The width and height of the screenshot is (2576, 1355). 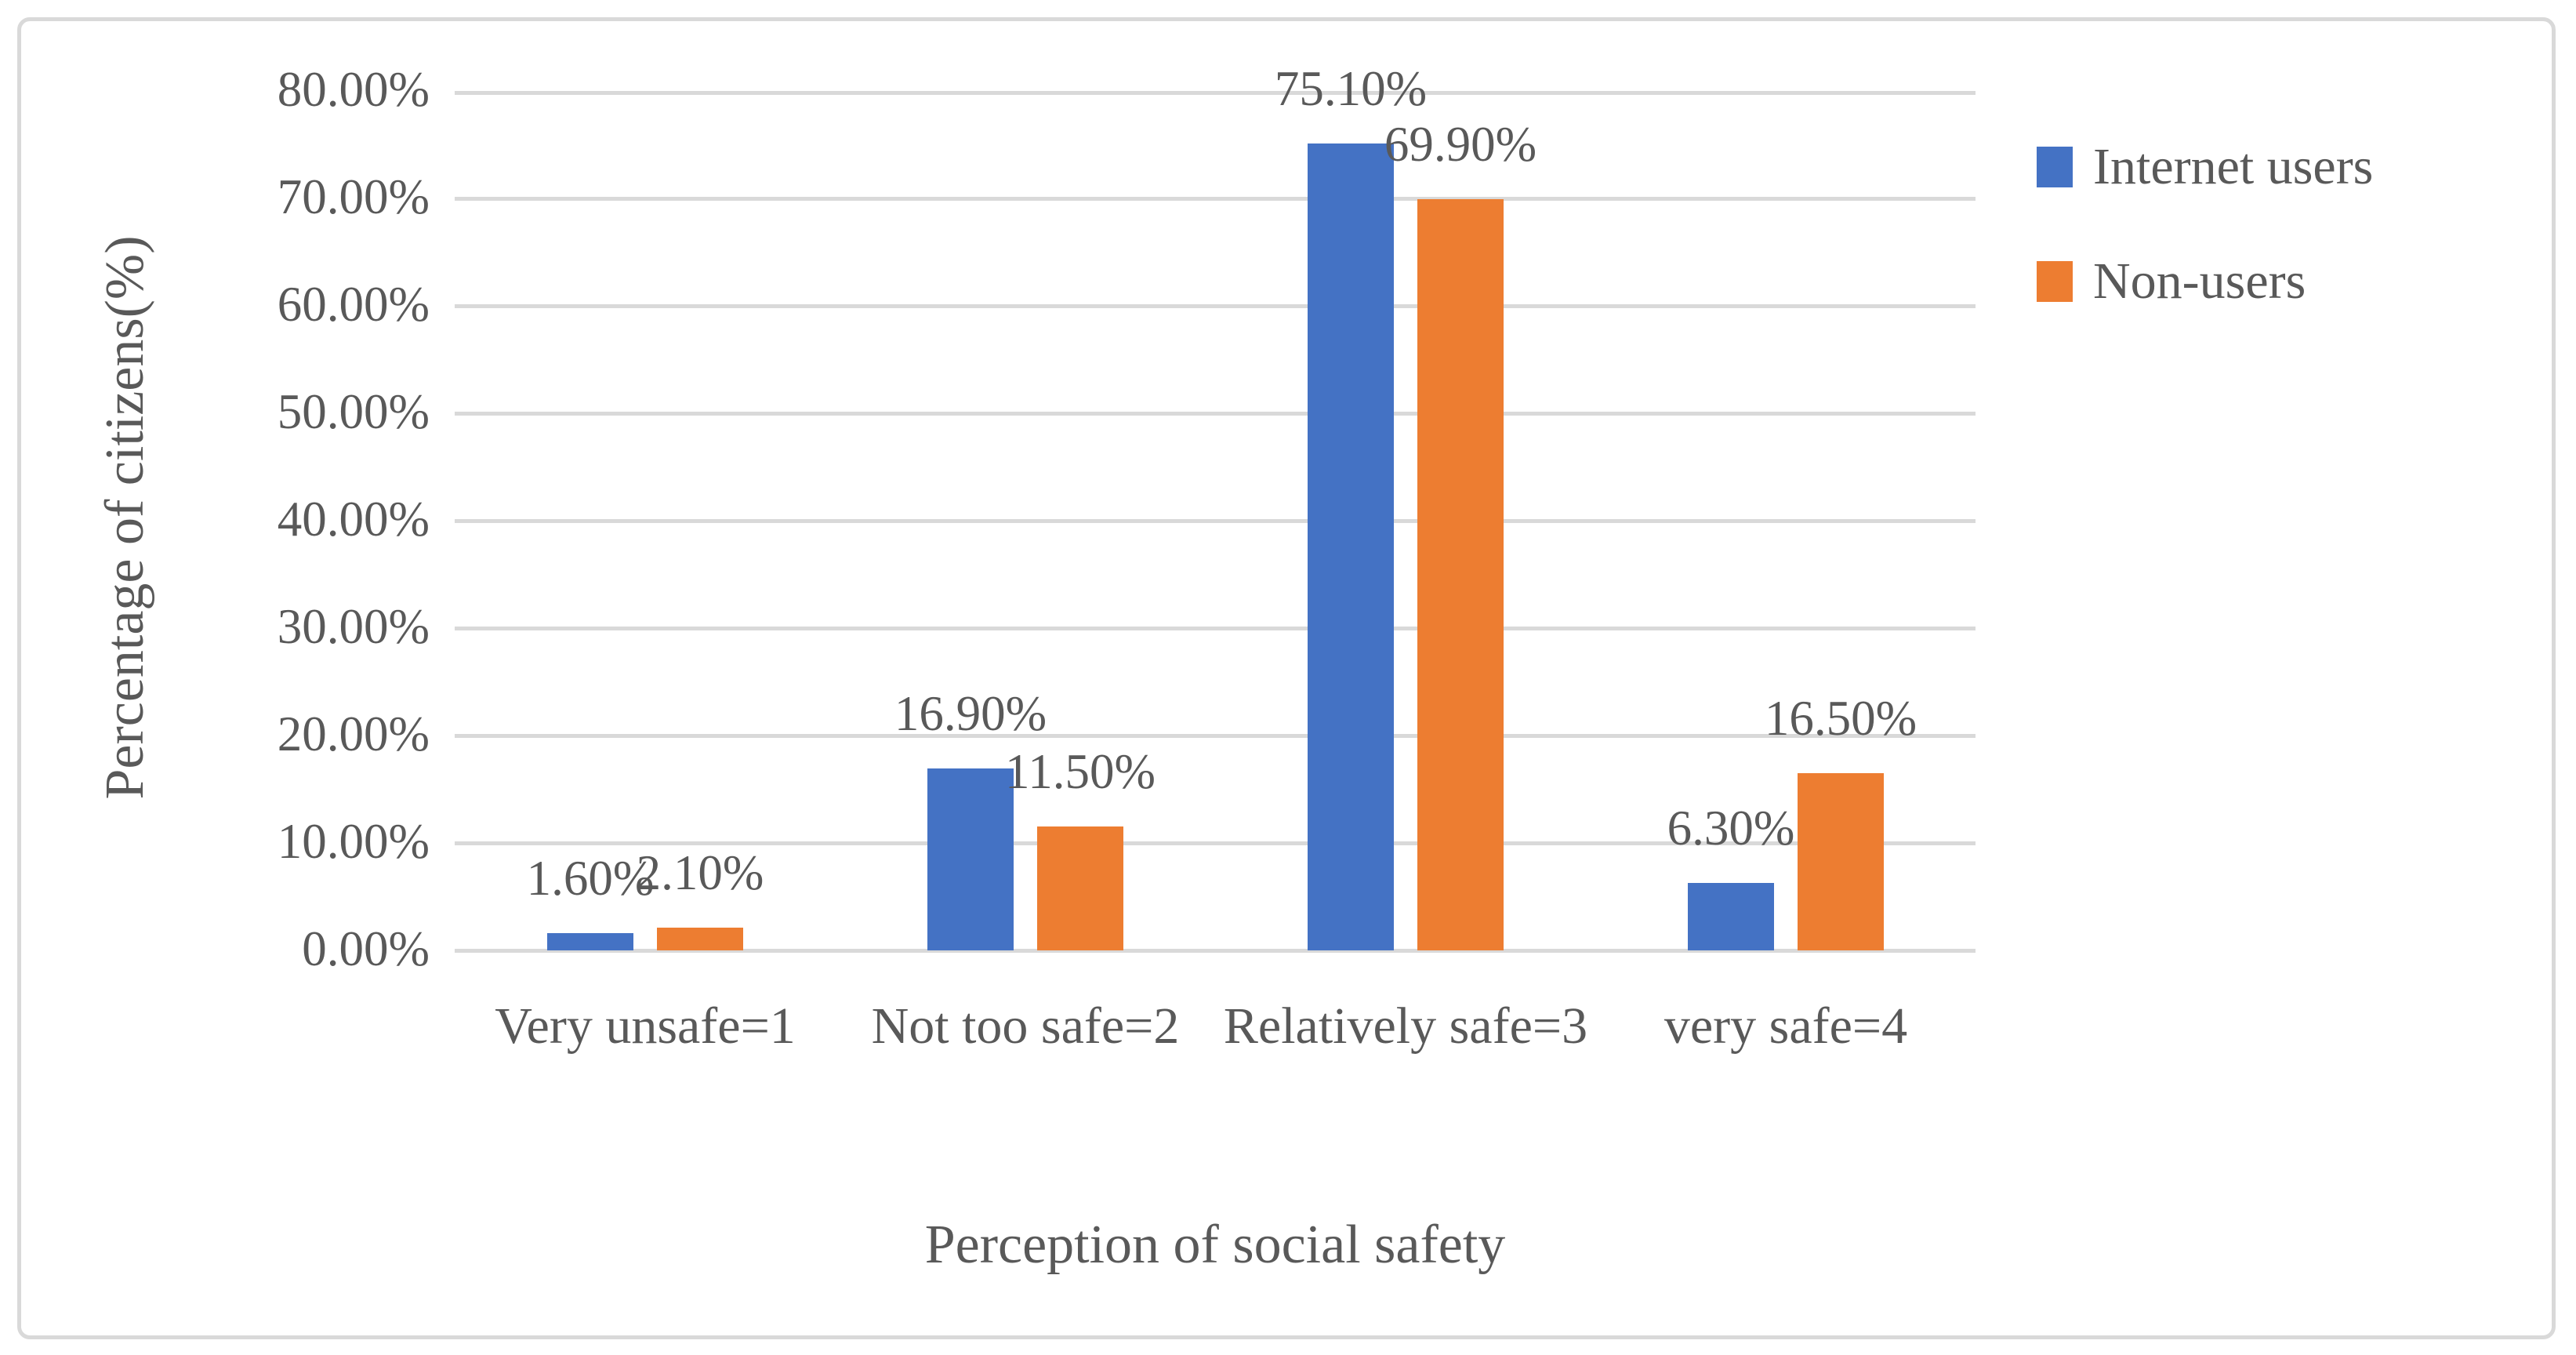 I want to click on bar-value-label: 11.50%, so click(x=1080, y=771).